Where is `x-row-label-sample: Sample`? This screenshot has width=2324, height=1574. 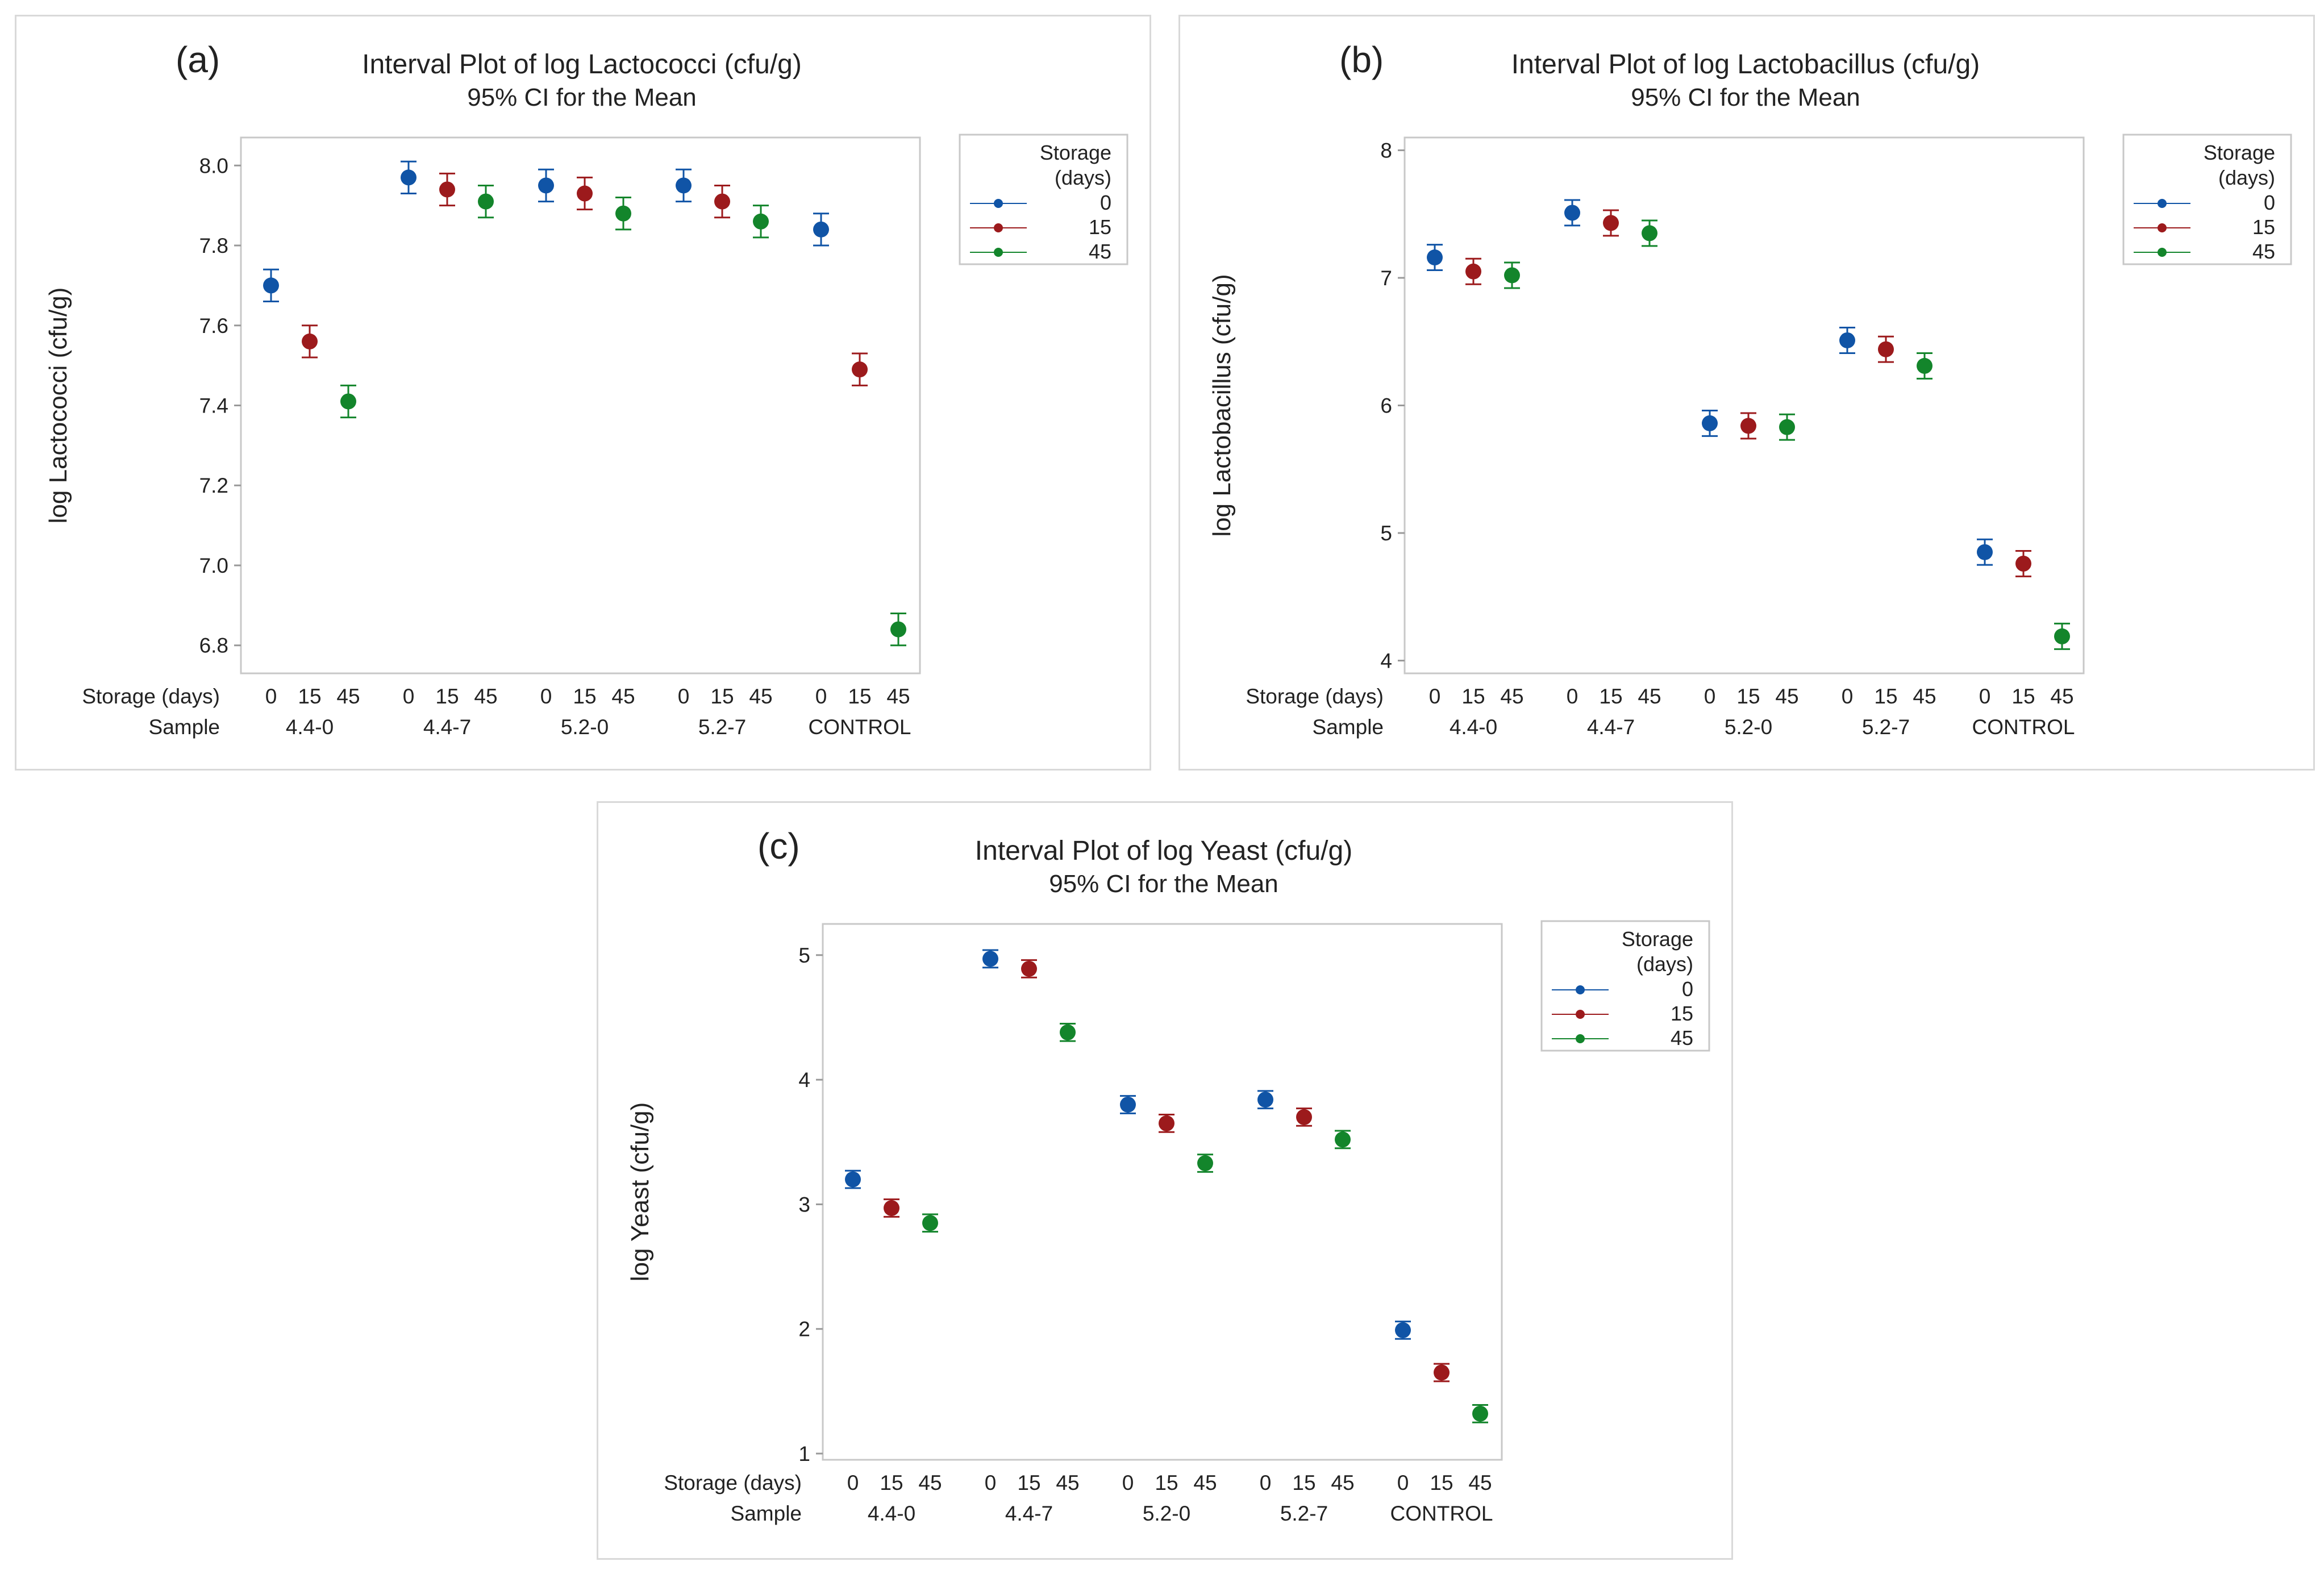
x-row-label-sample: Sample is located at coordinates (766, 1513).